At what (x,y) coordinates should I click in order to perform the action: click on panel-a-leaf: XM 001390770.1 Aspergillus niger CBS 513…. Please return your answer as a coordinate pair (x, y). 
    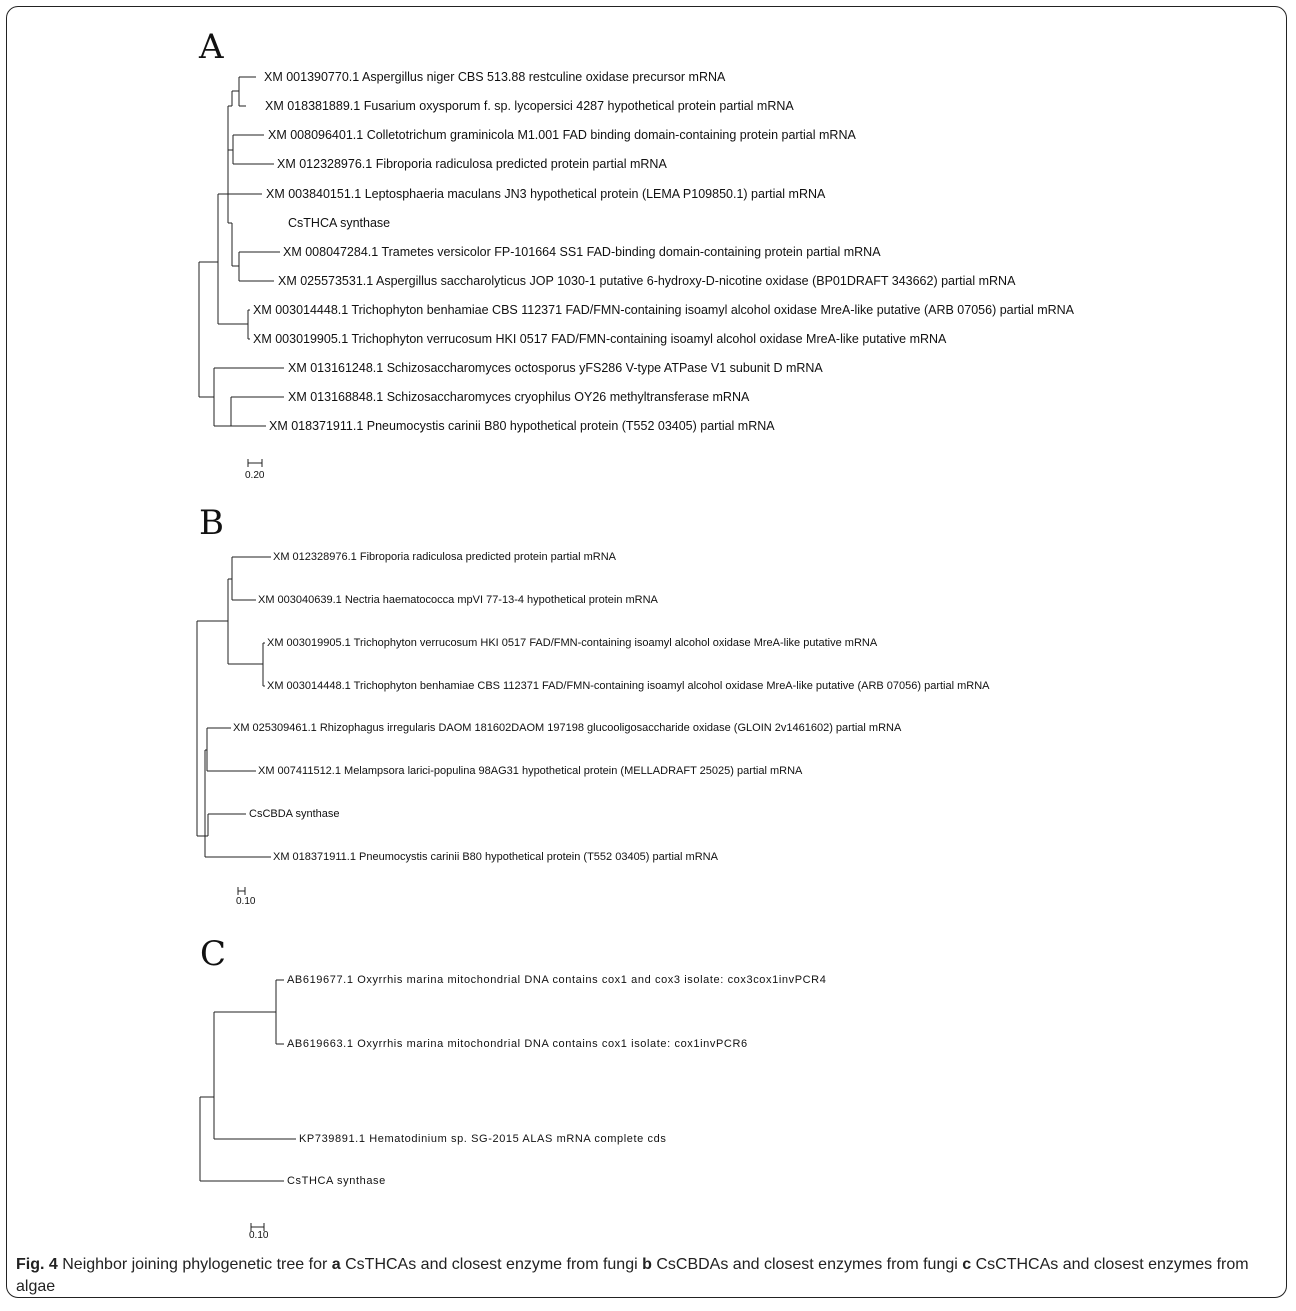
    Looking at the image, I should click on (495, 77).